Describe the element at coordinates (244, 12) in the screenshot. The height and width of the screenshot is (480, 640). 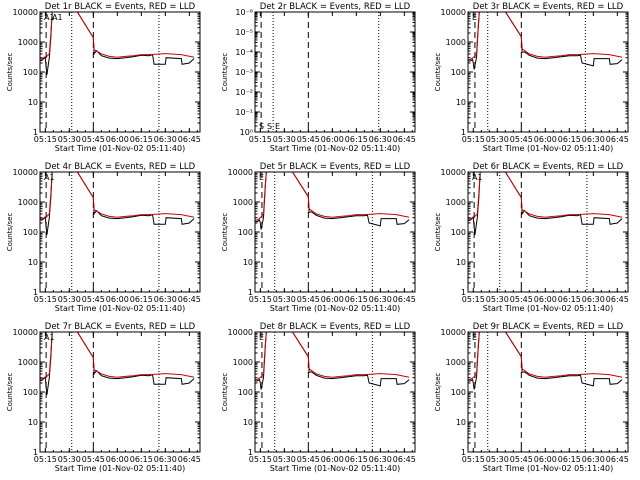
I see `y-tick-label: 10⁻⁶` at that location.